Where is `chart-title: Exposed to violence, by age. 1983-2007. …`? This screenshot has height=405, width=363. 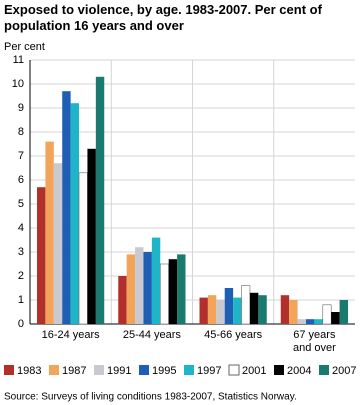 chart-title: Exposed to violence, by age. 1983-2007. … is located at coordinates (163, 17).